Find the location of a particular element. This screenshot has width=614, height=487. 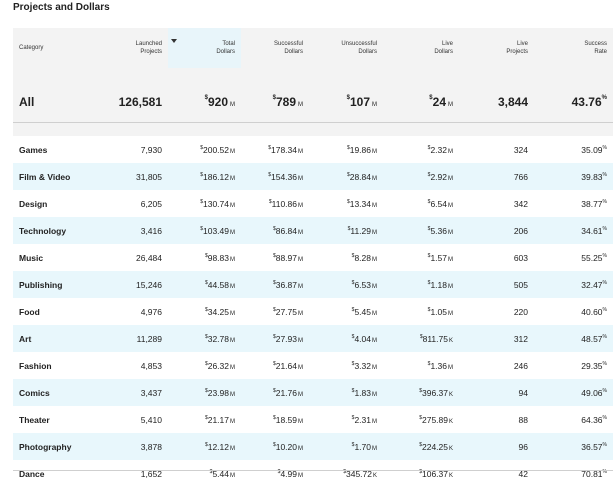

row-unsuccessful-dollars: $19.86M is located at coordinates (361, 149).